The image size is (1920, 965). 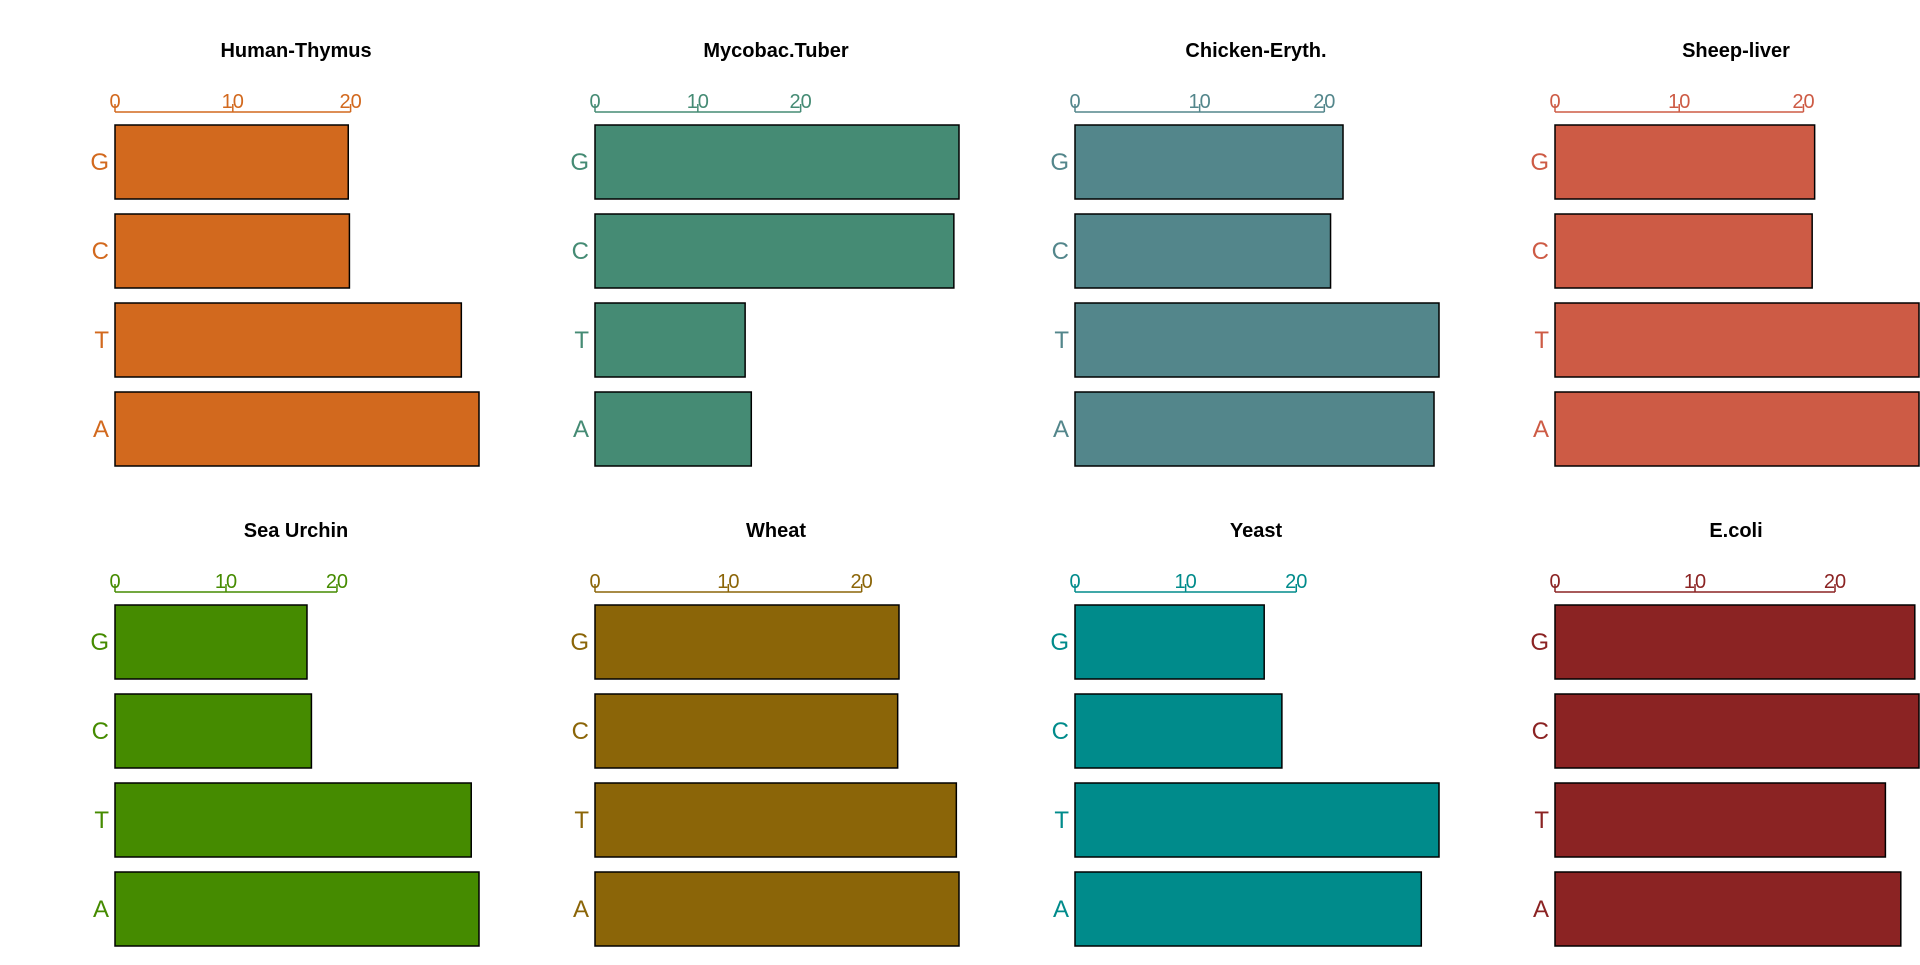 What do you see at coordinates (1256, 531) in the screenshot?
I see `panel-title: Yeast` at bounding box center [1256, 531].